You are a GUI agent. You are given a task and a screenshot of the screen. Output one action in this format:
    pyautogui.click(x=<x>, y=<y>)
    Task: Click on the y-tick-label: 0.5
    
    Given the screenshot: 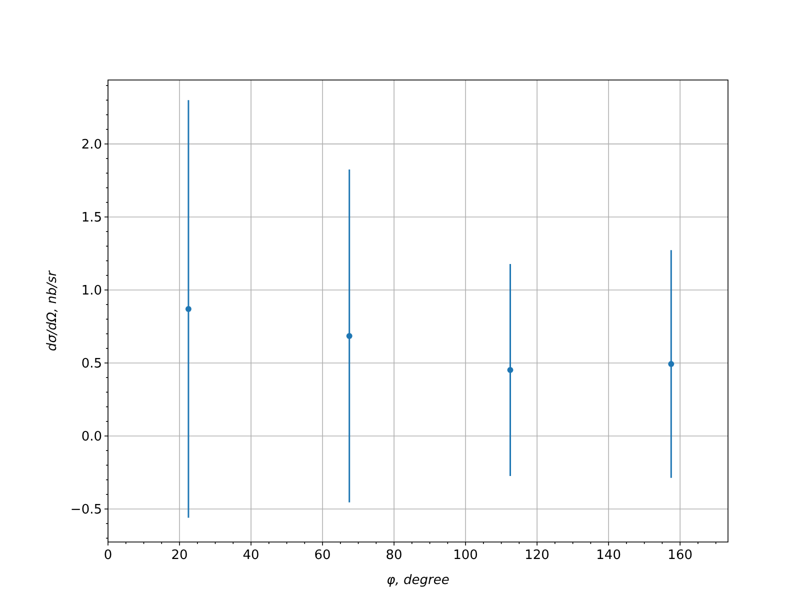 What is the action you would take?
    pyautogui.click(x=91, y=364)
    